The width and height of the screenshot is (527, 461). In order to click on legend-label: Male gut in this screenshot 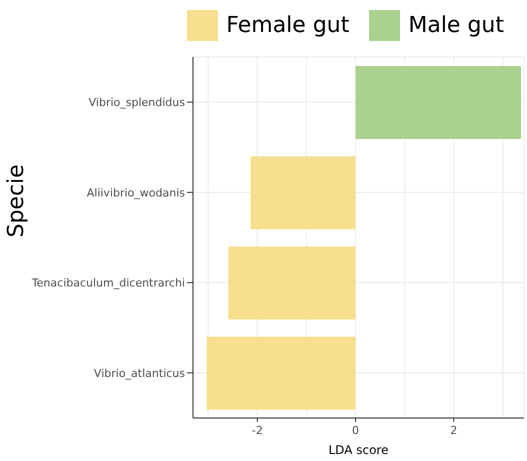, I will do `click(456, 25)`.